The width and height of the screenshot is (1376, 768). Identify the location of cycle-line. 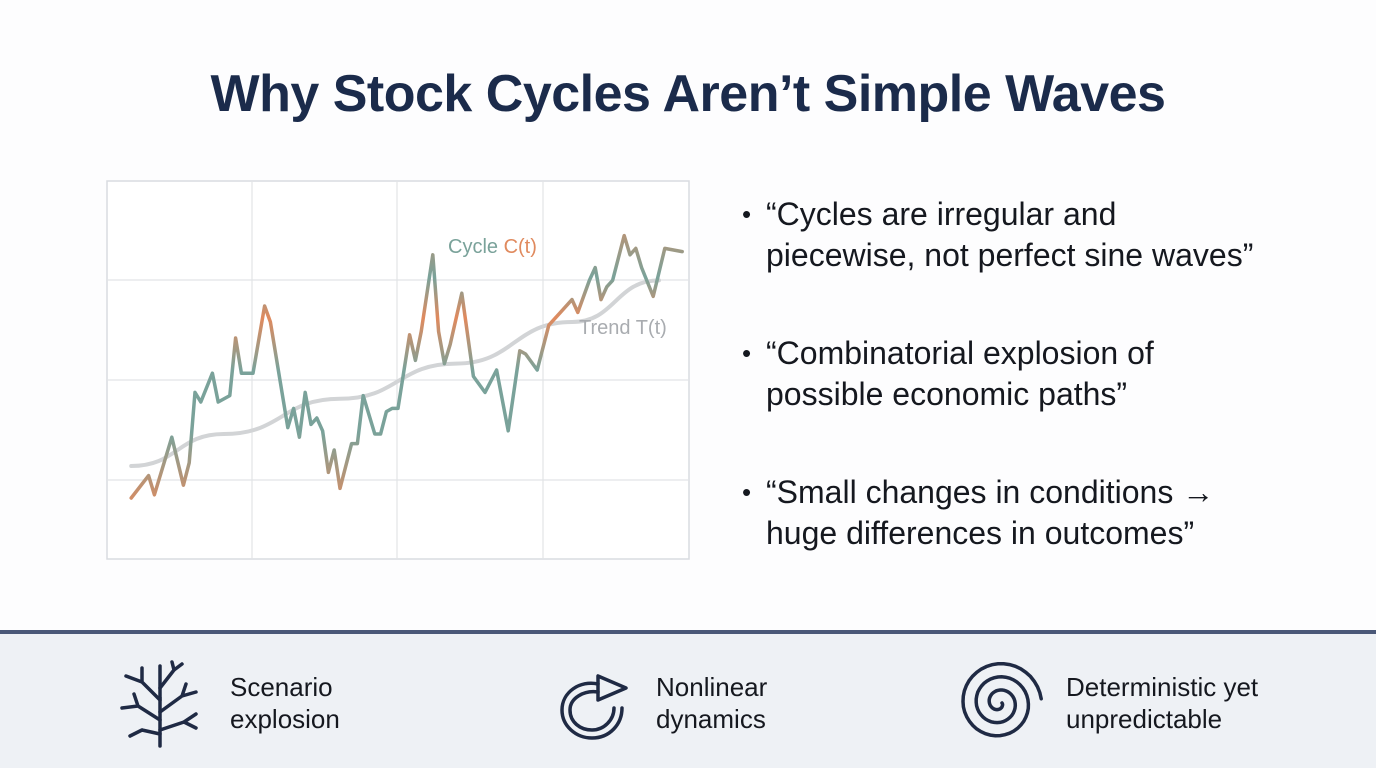
(406, 366).